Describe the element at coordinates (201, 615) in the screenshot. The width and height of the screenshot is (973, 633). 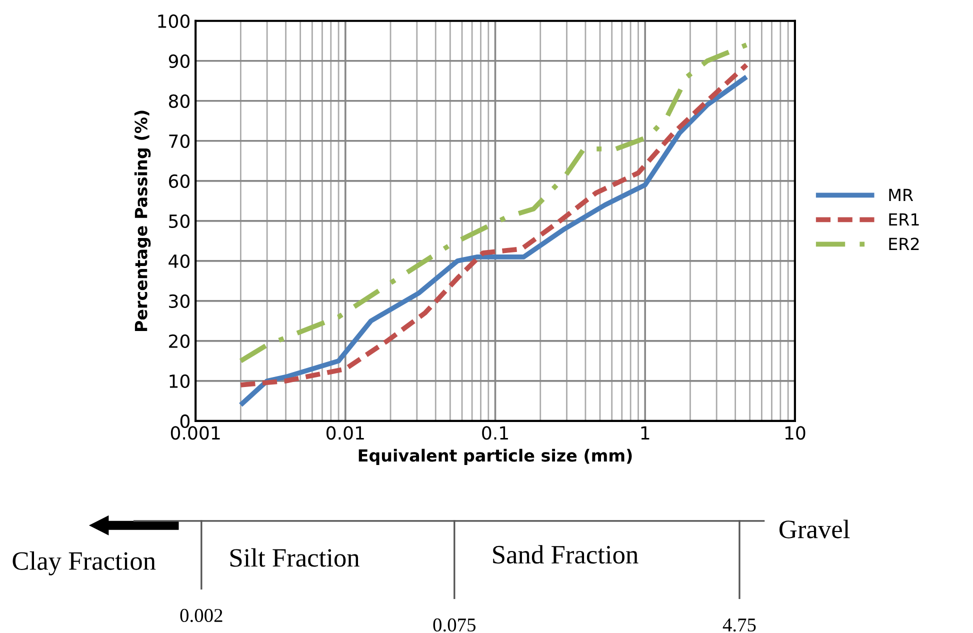
I see `text: 0.002` at that location.